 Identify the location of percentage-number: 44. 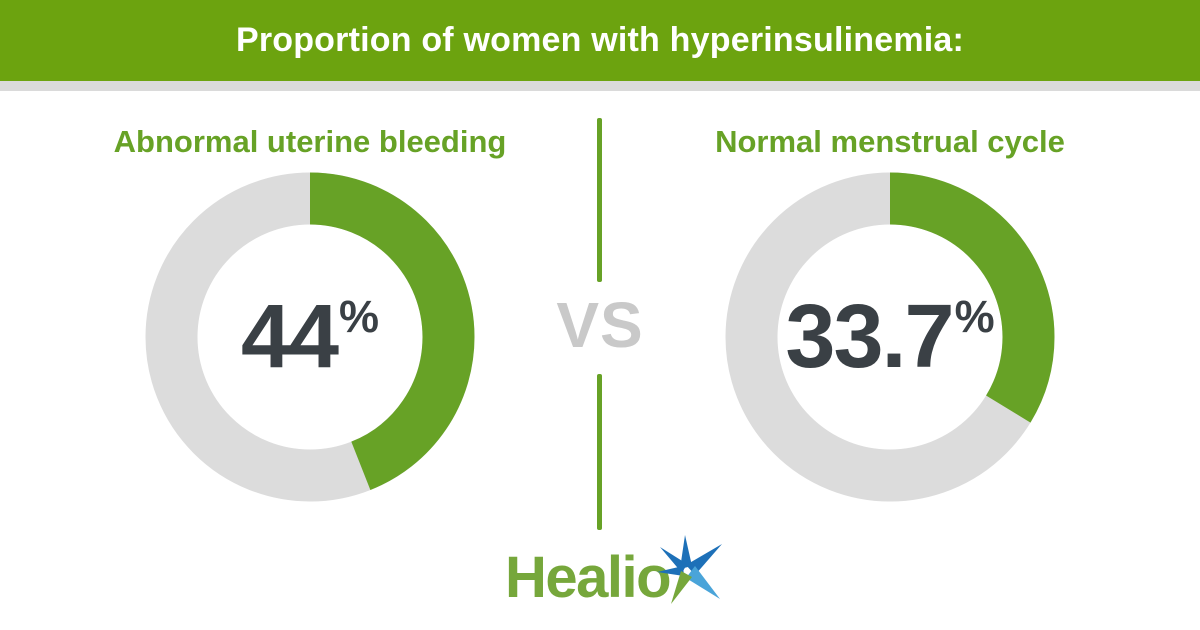
(289, 337).